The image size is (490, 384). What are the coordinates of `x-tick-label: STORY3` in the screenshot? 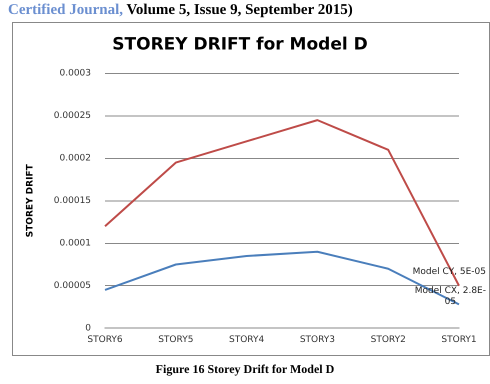 It's located at (318, 339).